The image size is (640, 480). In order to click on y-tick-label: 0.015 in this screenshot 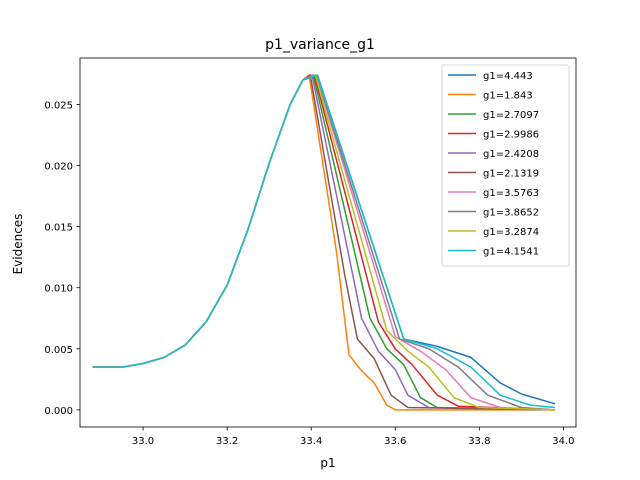, I will do `click(58, 228)`.